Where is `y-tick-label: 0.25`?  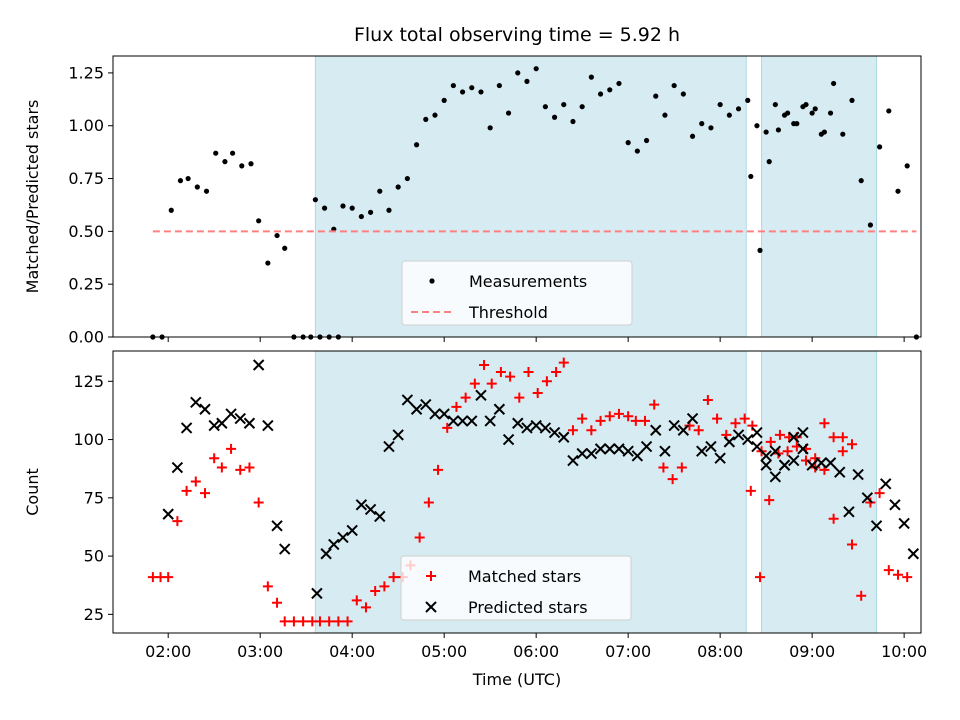
y-tick-label: 0.25 is located at coordinates (86, 284).